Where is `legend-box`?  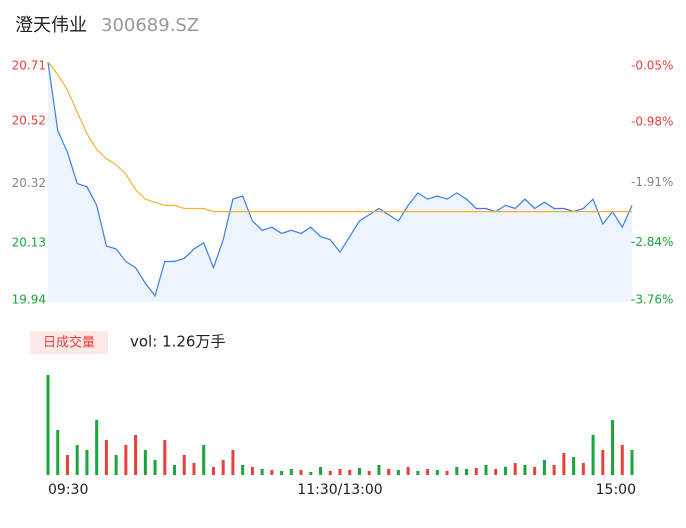
legend-box is located at coordinates (69, 342).